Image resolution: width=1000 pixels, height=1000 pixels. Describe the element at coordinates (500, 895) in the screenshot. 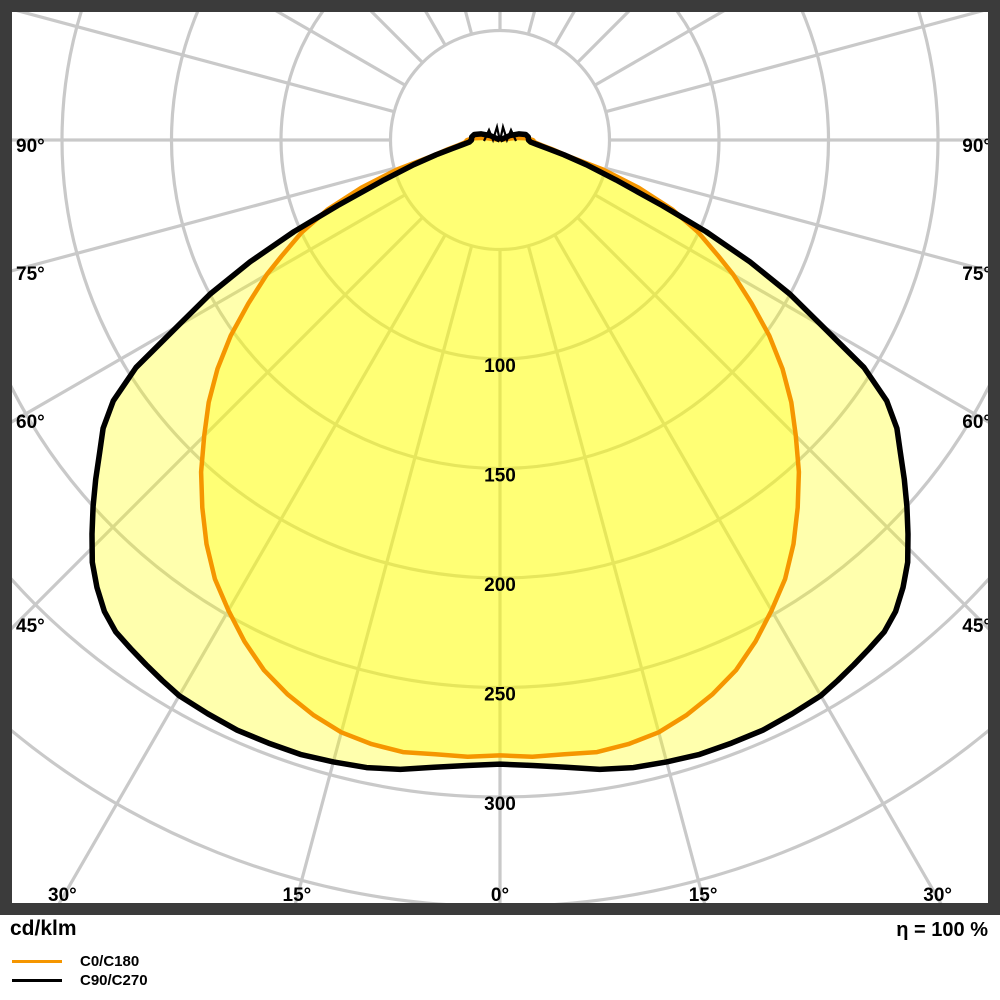

I see `angle-tick-label: 0°` at that location.